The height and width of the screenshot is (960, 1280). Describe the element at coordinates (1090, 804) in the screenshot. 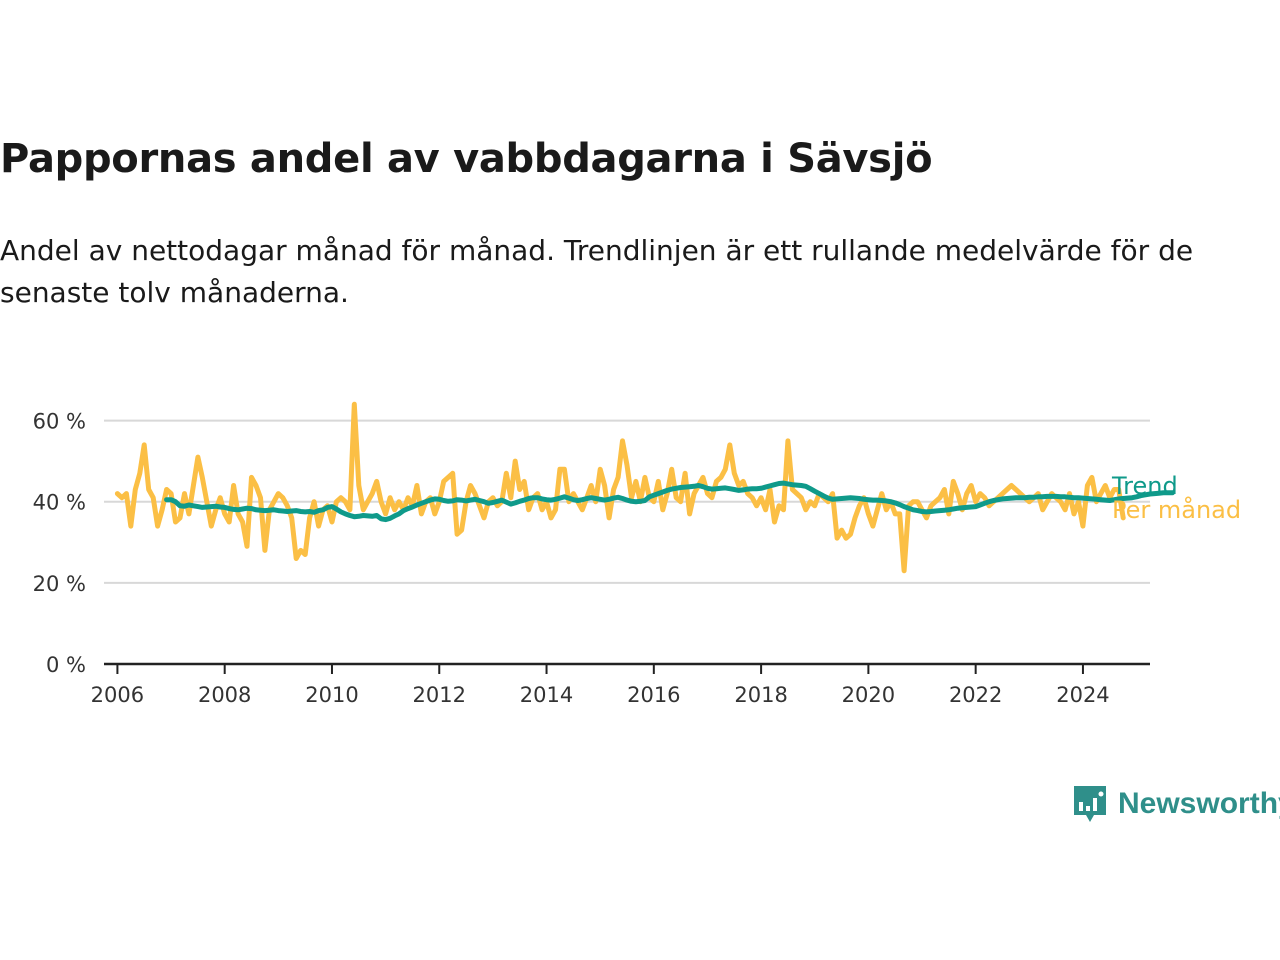

I see `chart-speech-bubble-icon` at that location.